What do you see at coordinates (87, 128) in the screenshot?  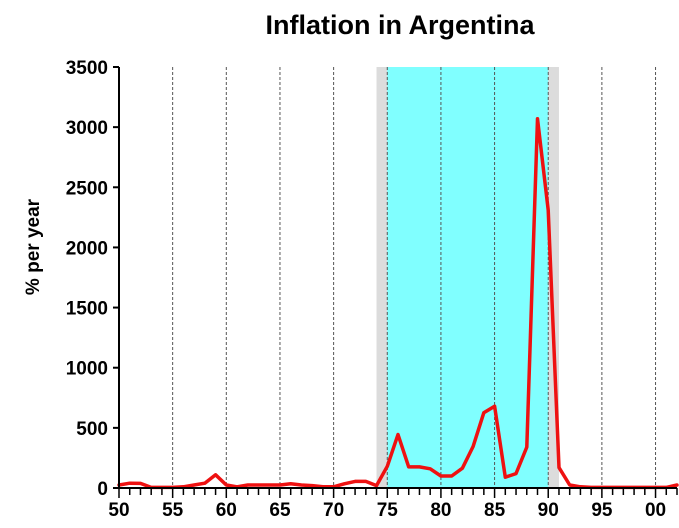 I see `y-tick-label: 3000` at bounding box center [87, 128].